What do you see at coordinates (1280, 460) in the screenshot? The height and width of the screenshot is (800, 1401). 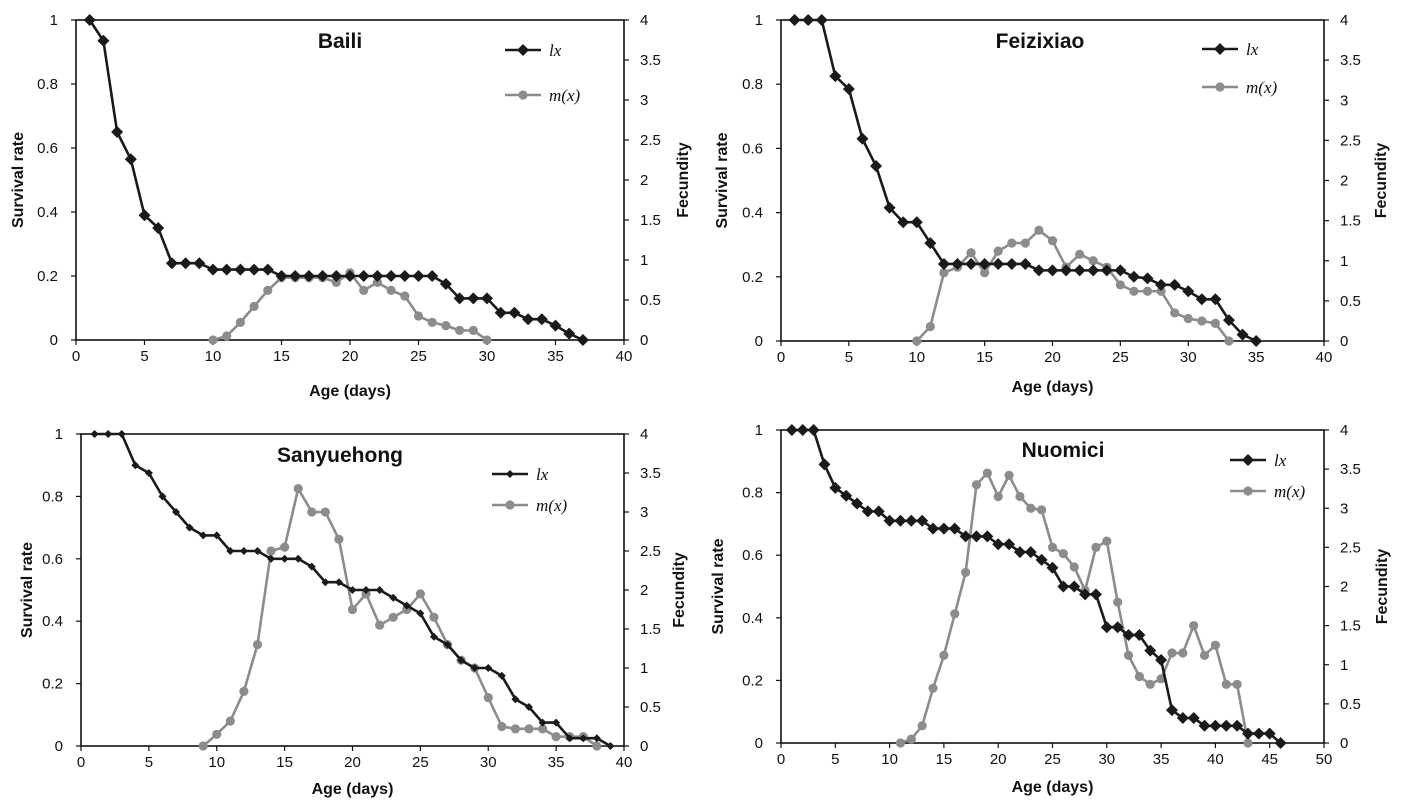 I see `legend-label: lx` at bounding box center [1280, 460].